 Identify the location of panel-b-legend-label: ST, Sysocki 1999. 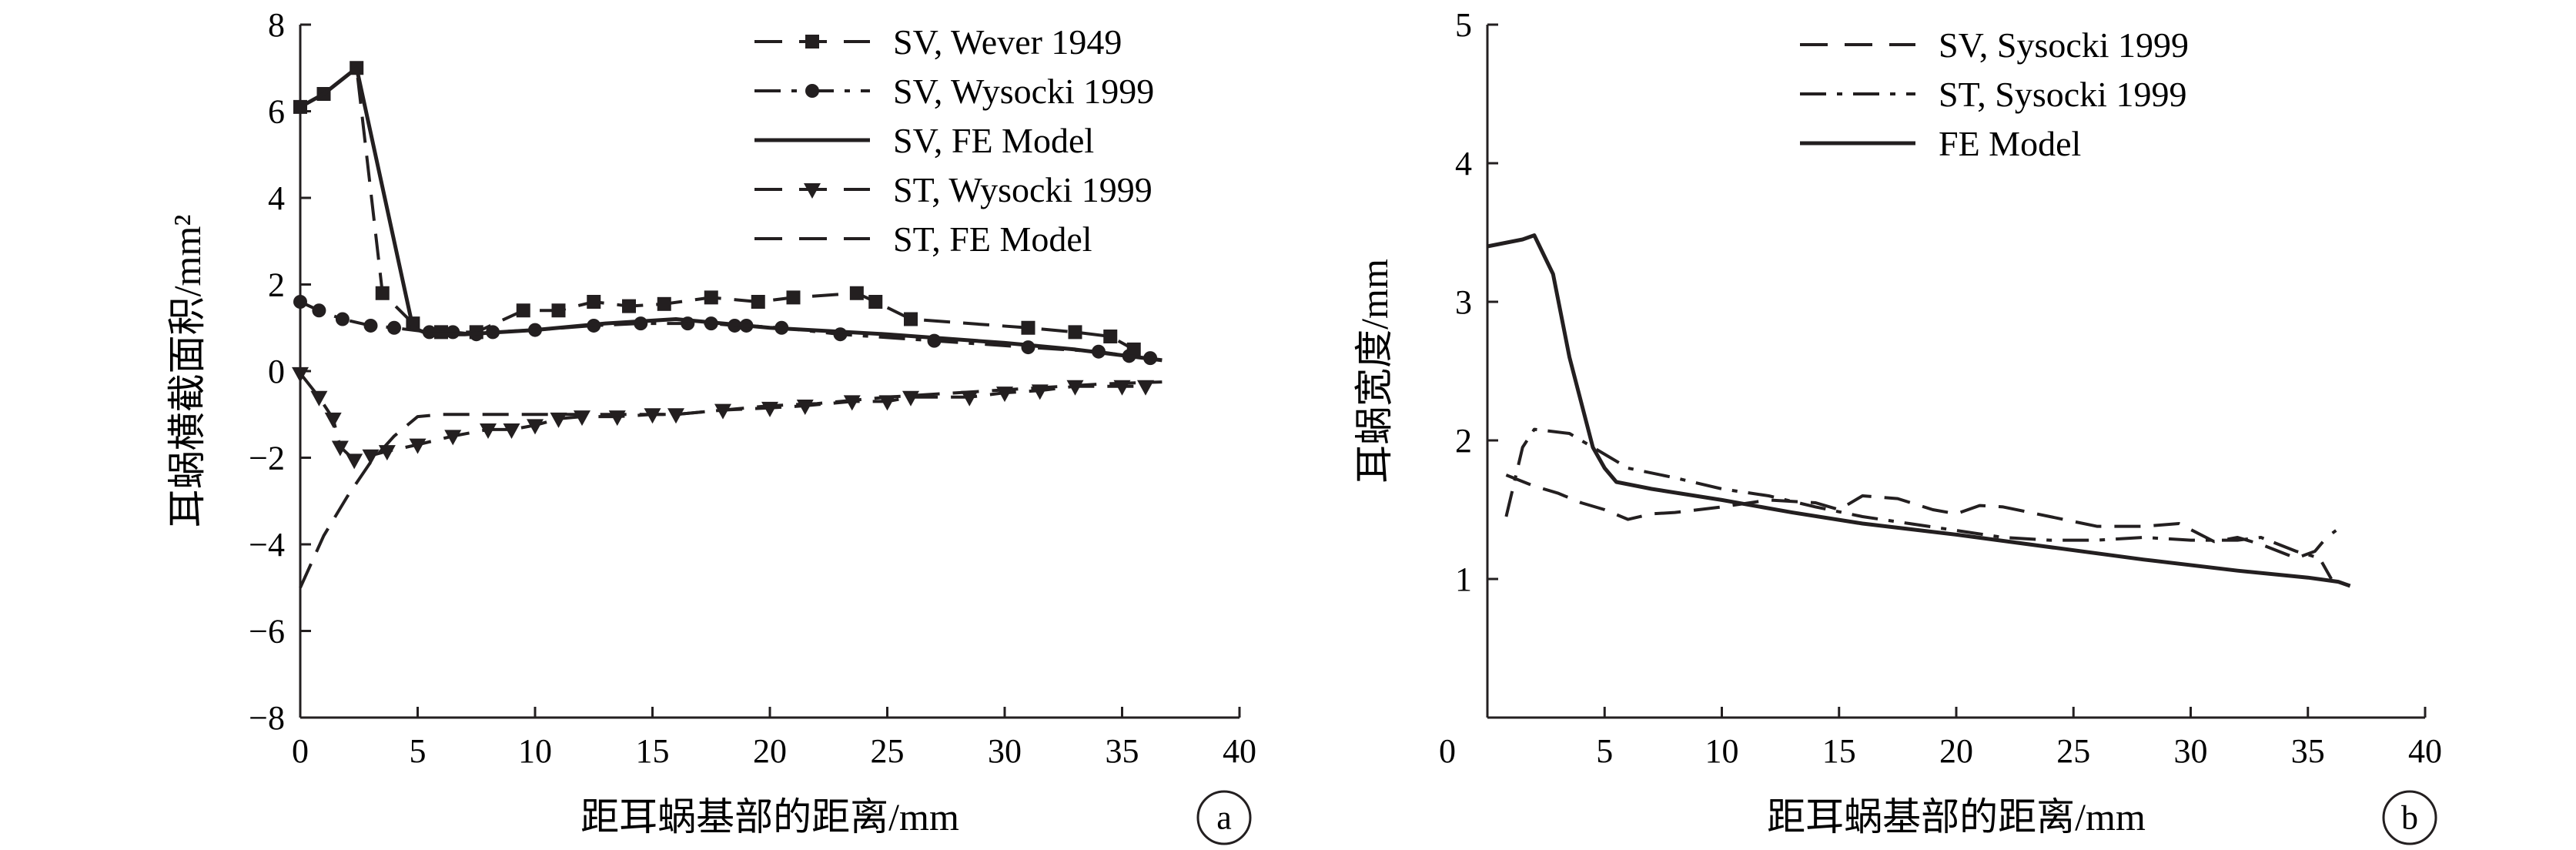
(2063, 94).